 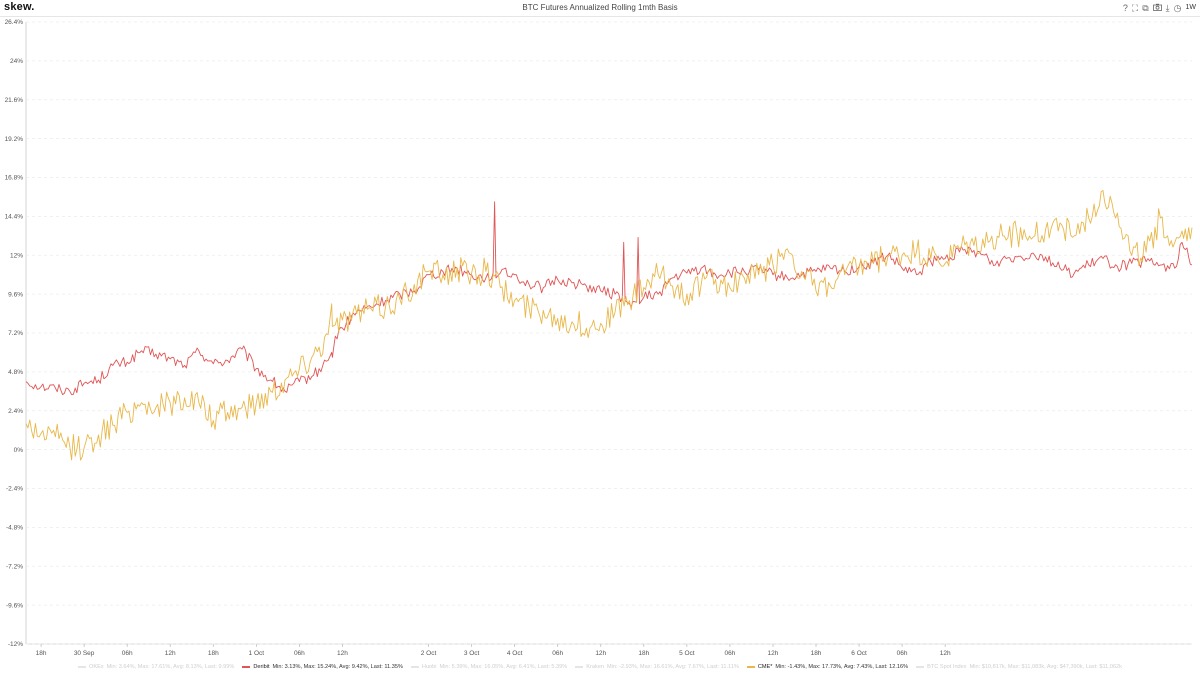 What do you see at coordinates (14, 605) in the screenshot?
I see `y-tick-label: -9.6%` at bounding box center [14, 605].